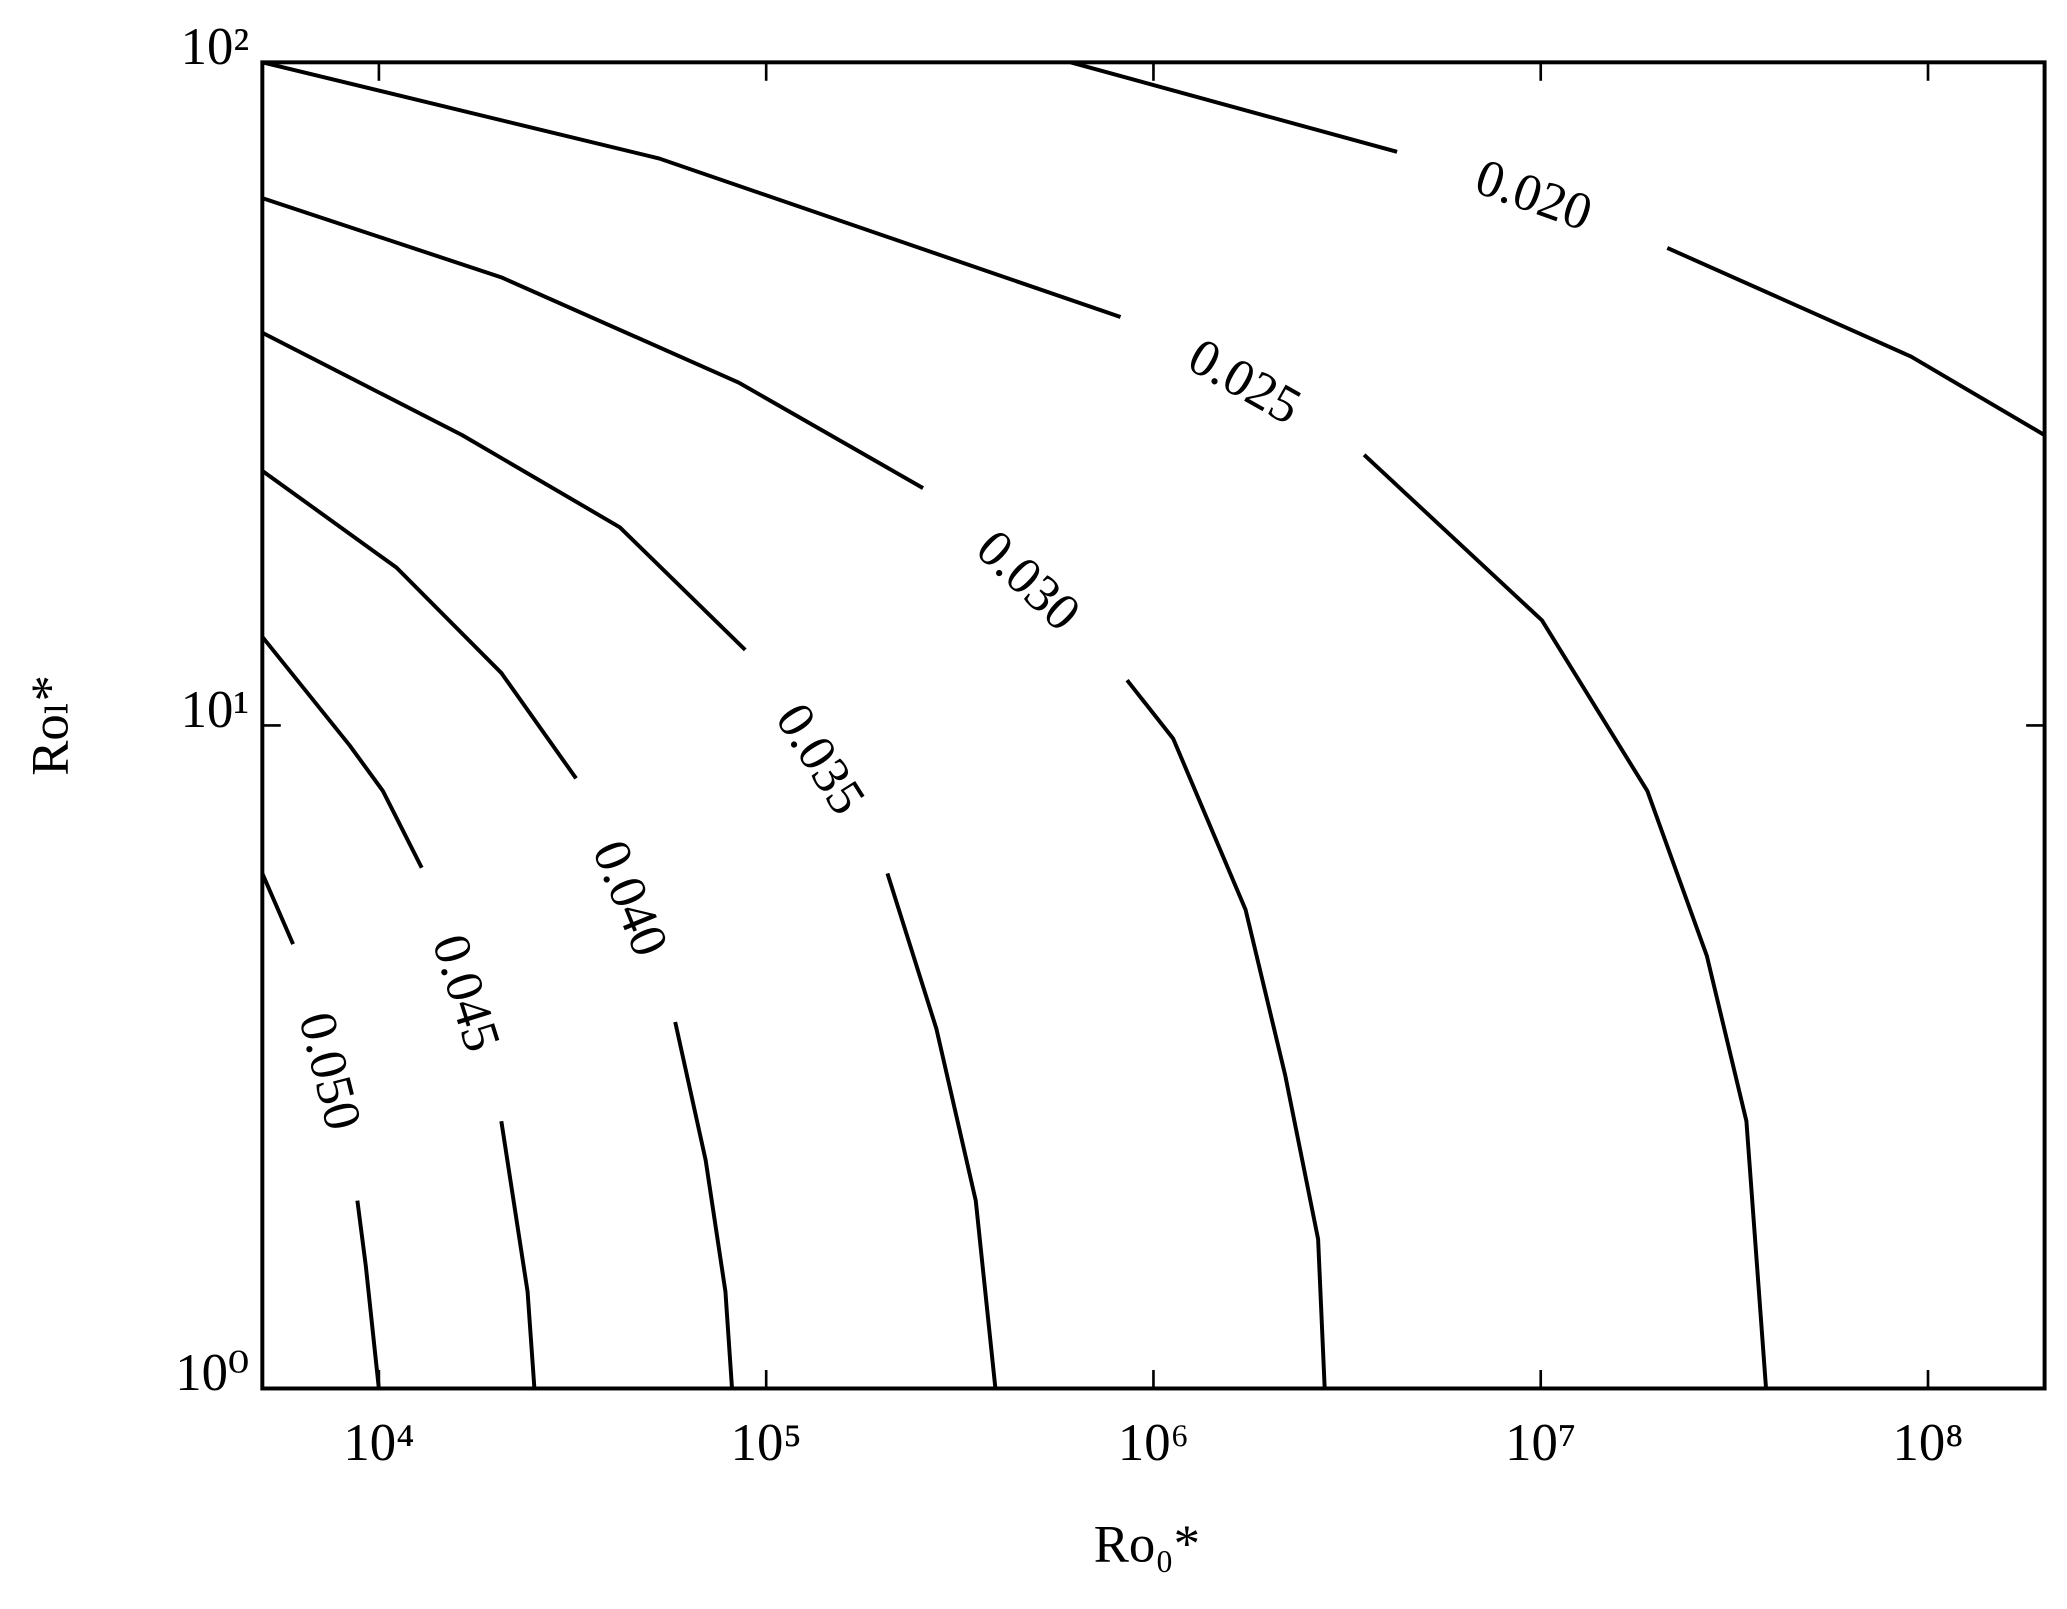 This screenshot has height=1609, width=2067. Describe the element at coordinates (212, 1373) in the screenshot. I see `y-tick-label: 10⁰` at that location.